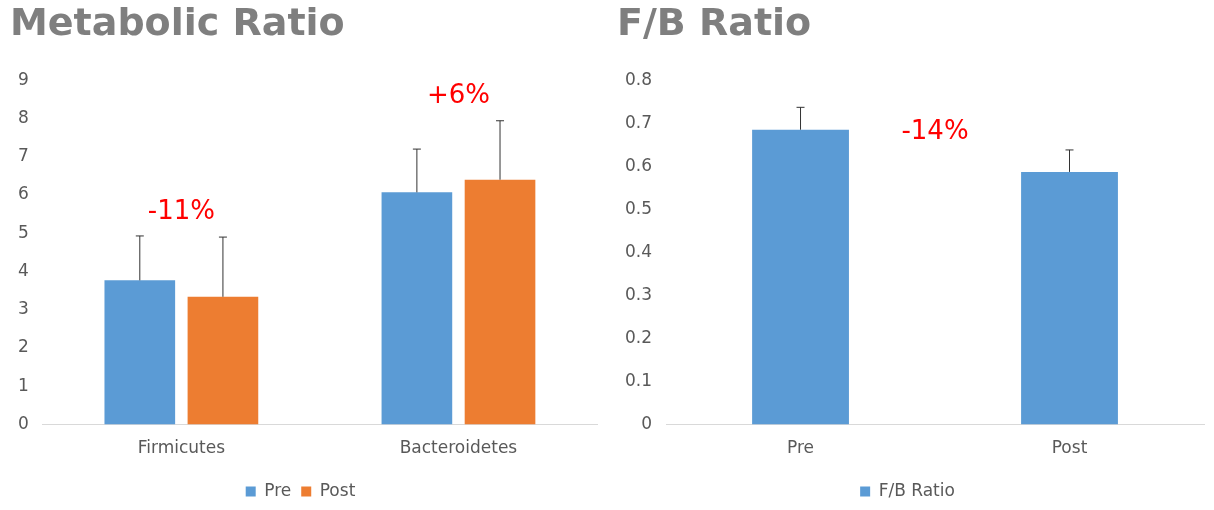 The width and height of the screenshot is (1214, 510). What do you see at coordinates (638, 121) in the screenshot?
I see `y-tick-label: 0.7` at bounding box center [638, 121].